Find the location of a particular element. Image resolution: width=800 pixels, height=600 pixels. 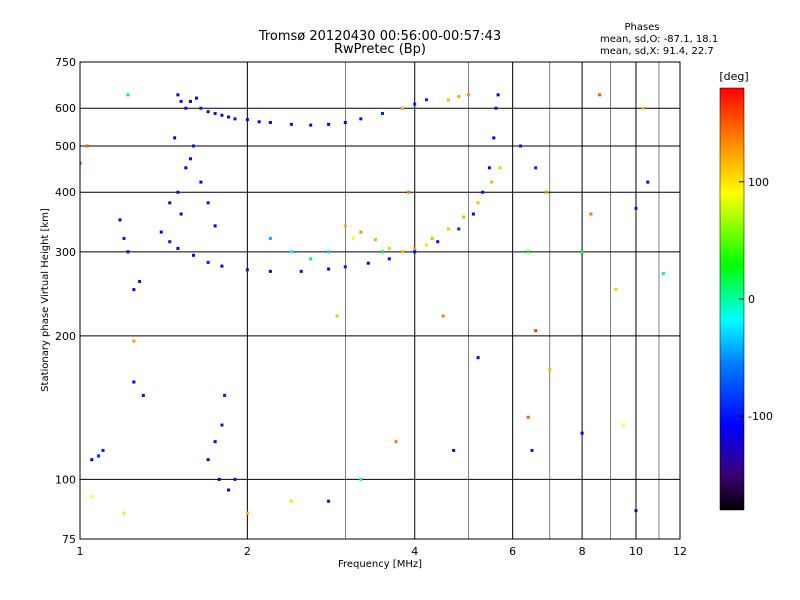

y-tick-label: 100 is located at coordinates (65, 479).